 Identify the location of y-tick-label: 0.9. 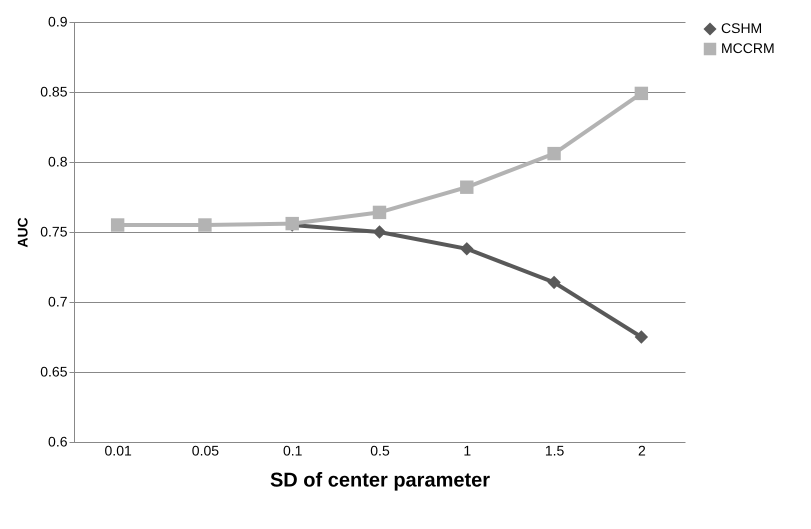
(58, 22).